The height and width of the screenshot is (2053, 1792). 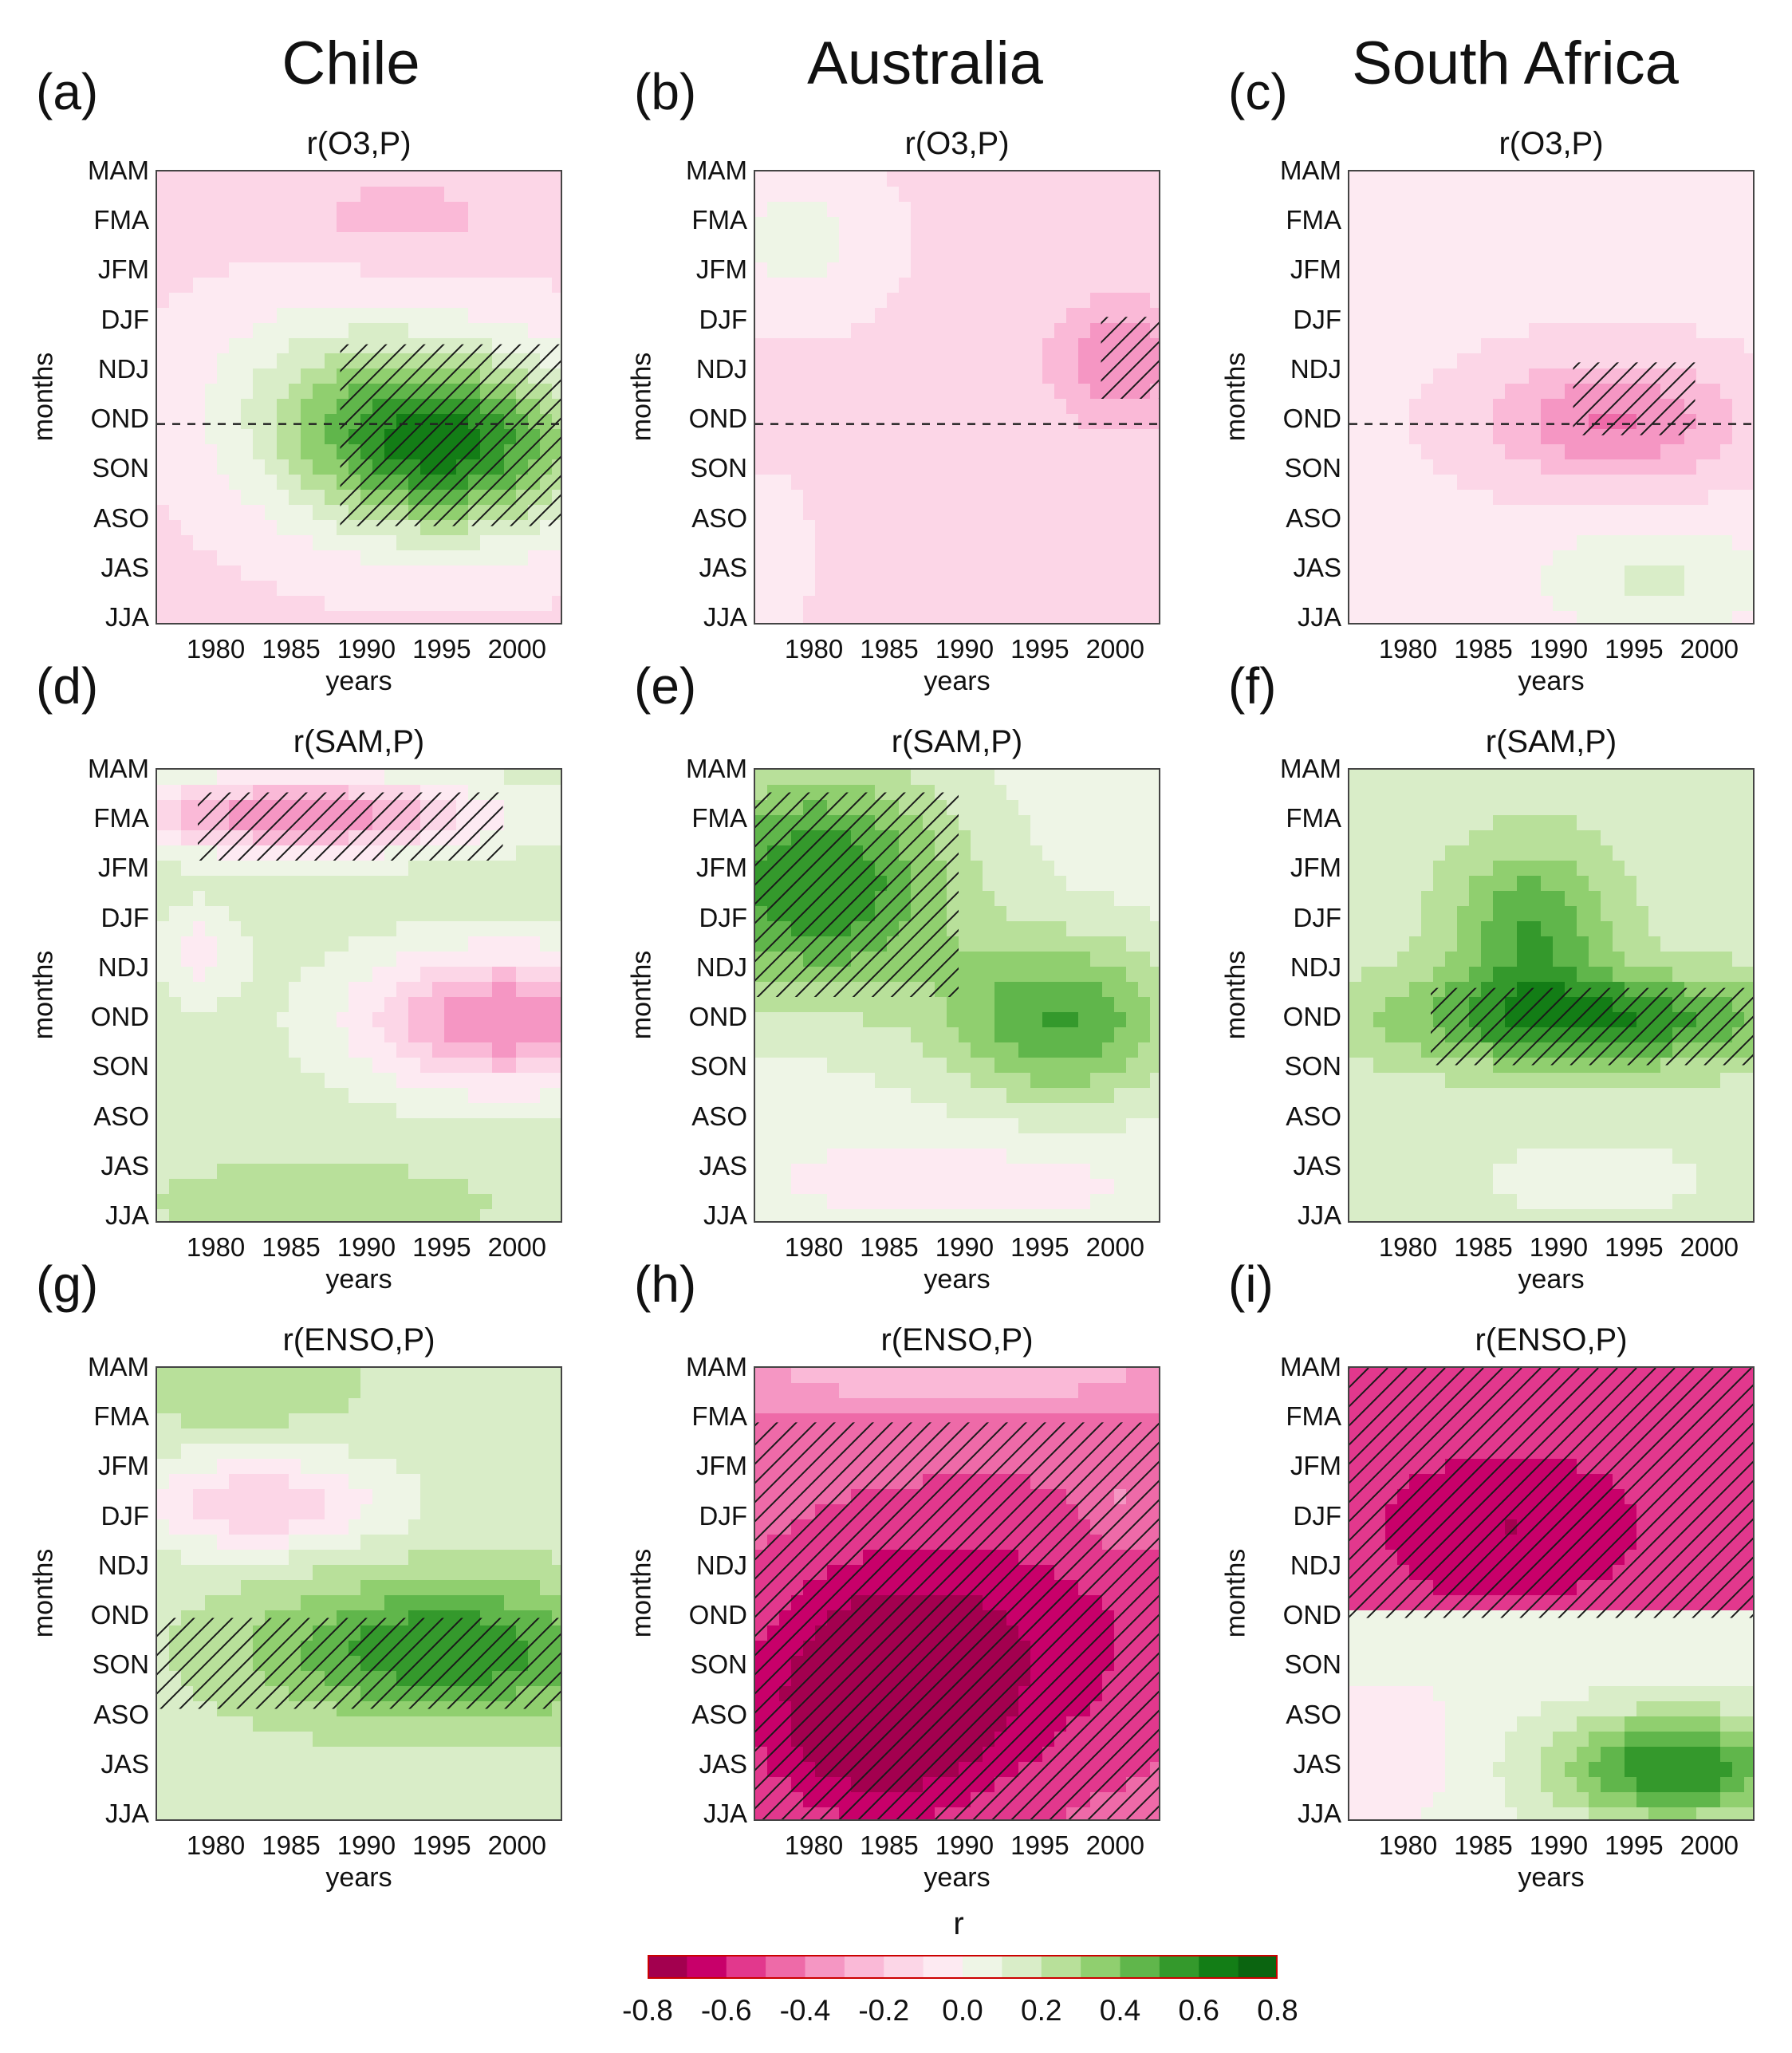 What do you see at coordinates (1619, 398) in the screenshot?
I see `hatch-line` at bounding box center [1619, 398].